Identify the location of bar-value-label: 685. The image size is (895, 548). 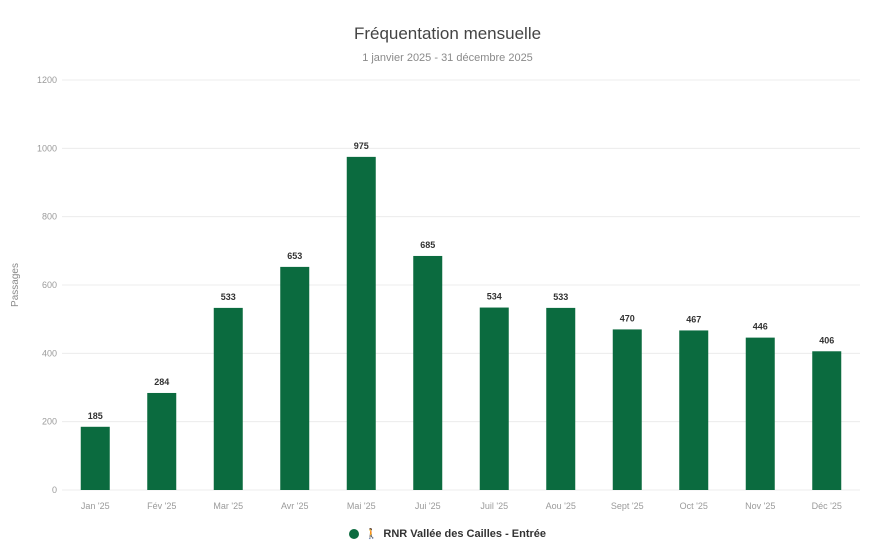
(427, 245).